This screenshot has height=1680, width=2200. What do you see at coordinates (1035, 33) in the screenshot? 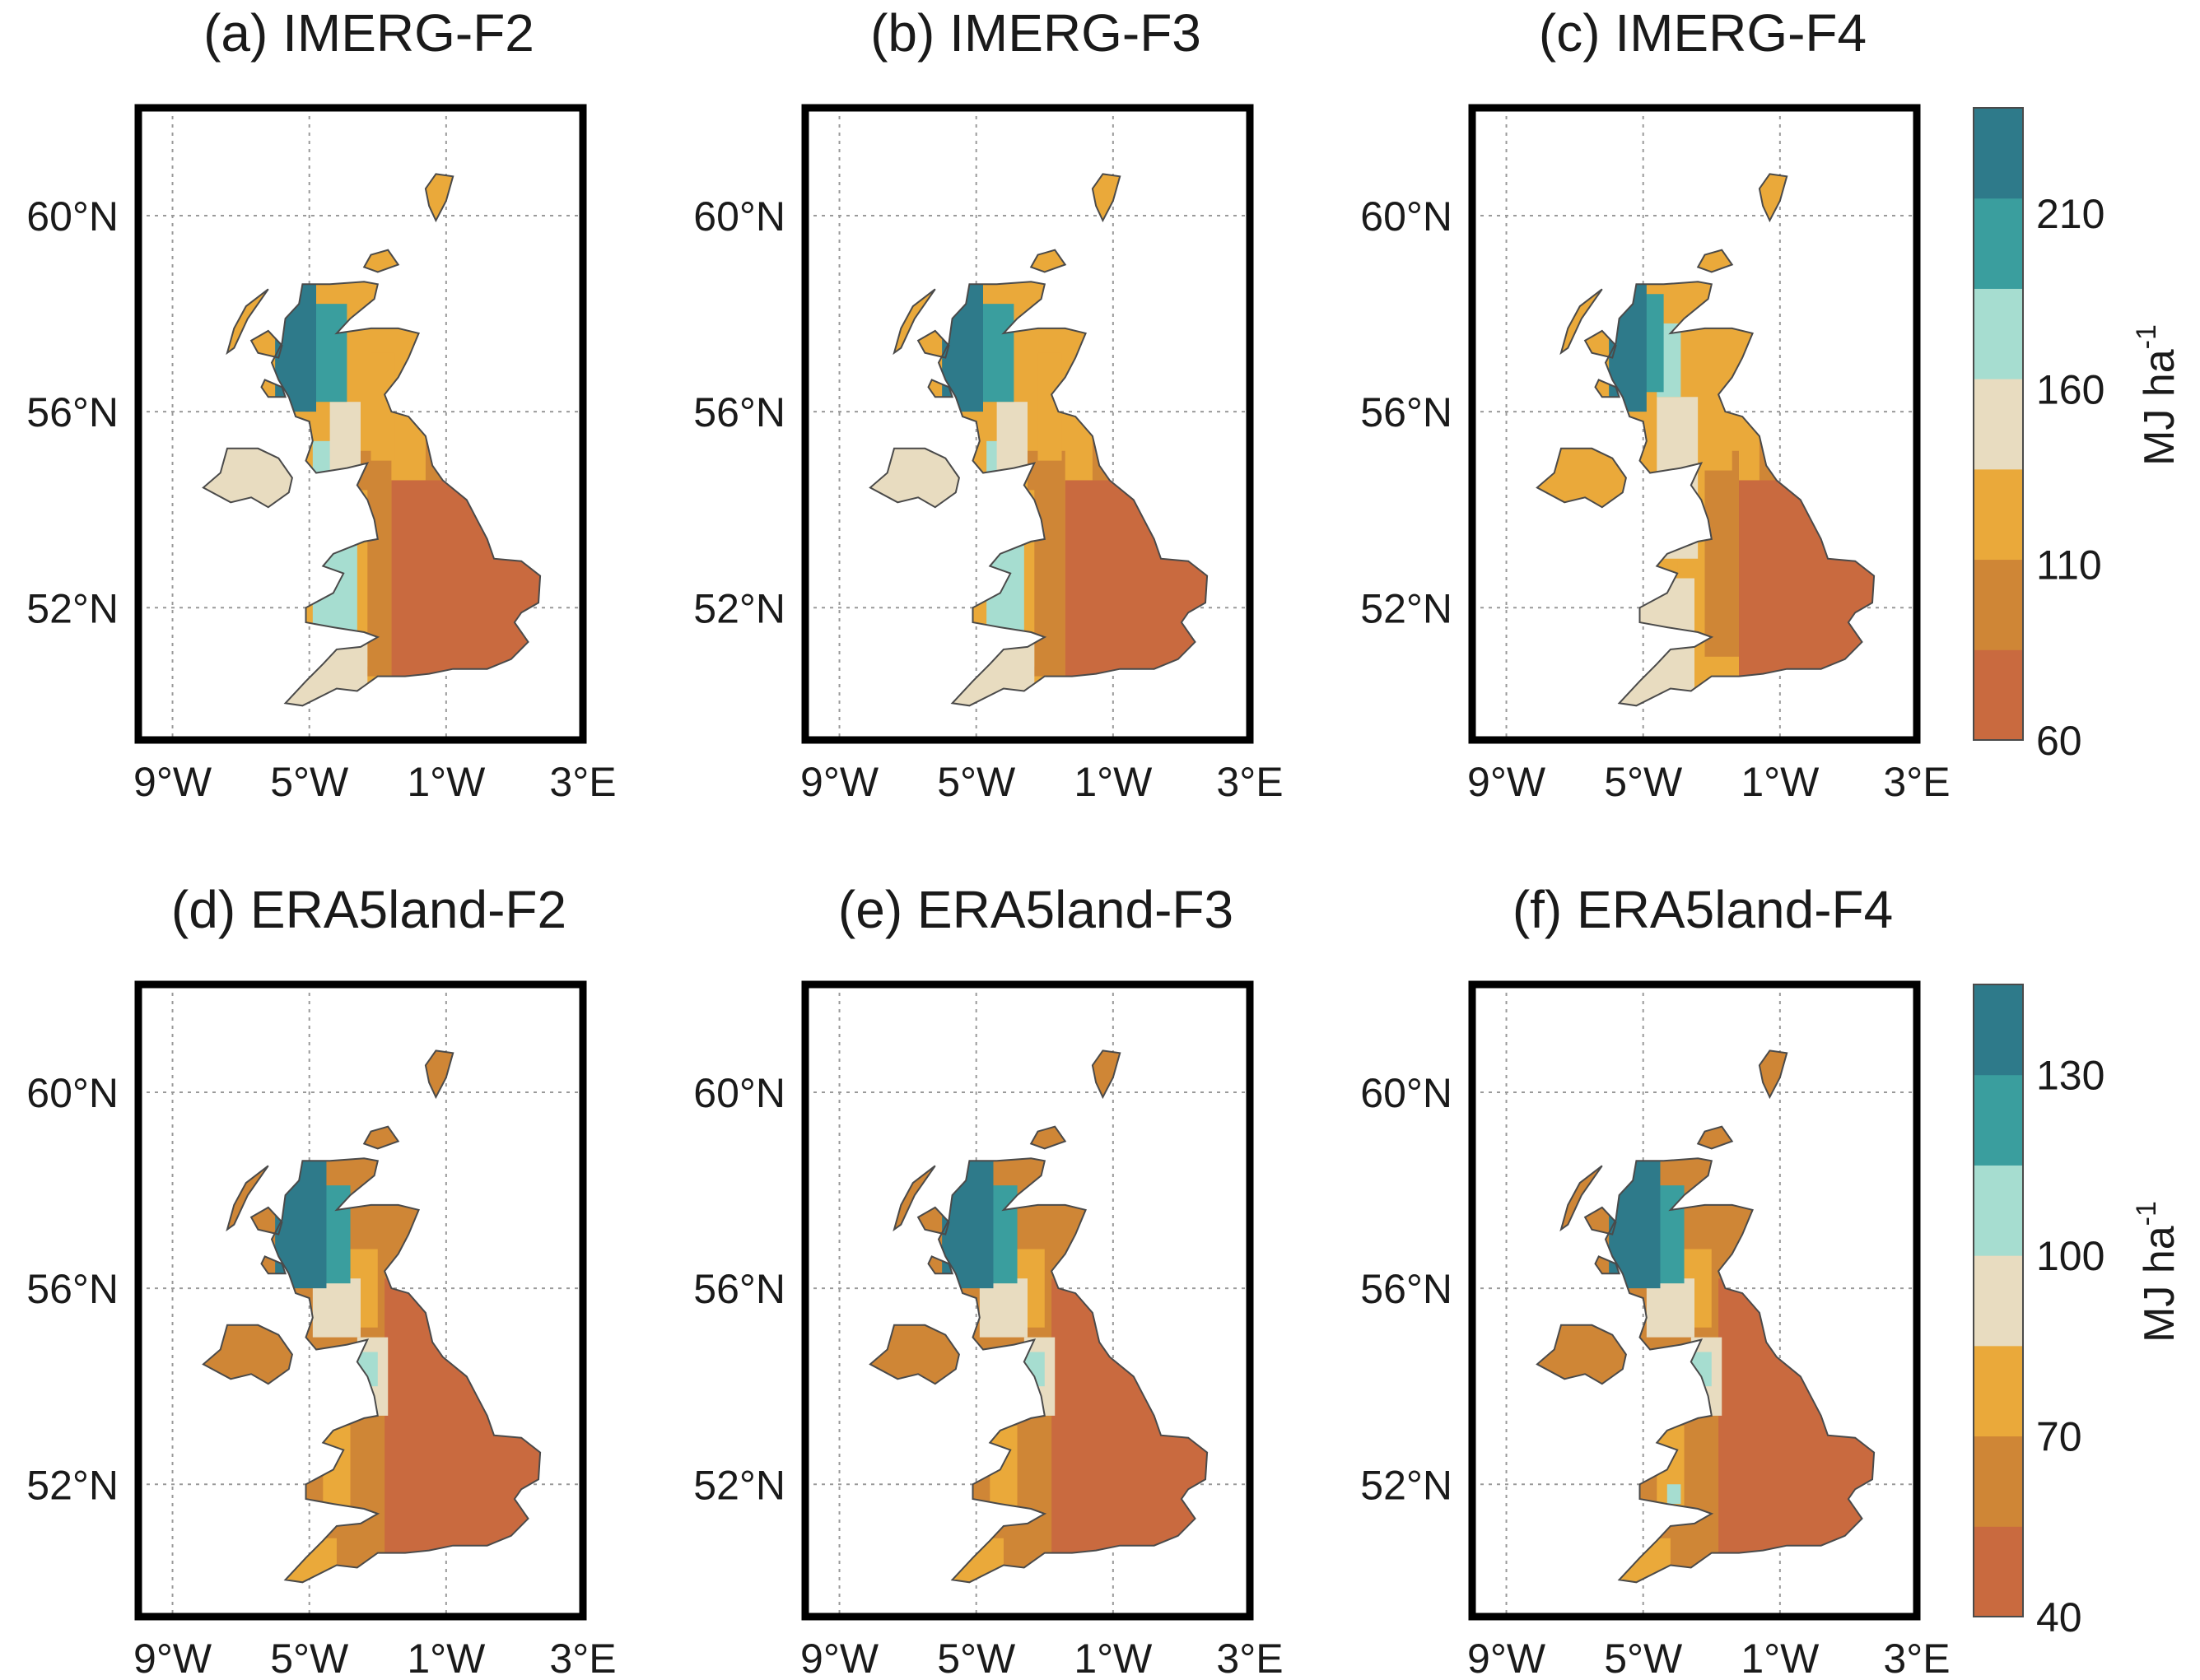
I see `panel-title: (b) IMERG-F3` at bounding box center [1035, 33].